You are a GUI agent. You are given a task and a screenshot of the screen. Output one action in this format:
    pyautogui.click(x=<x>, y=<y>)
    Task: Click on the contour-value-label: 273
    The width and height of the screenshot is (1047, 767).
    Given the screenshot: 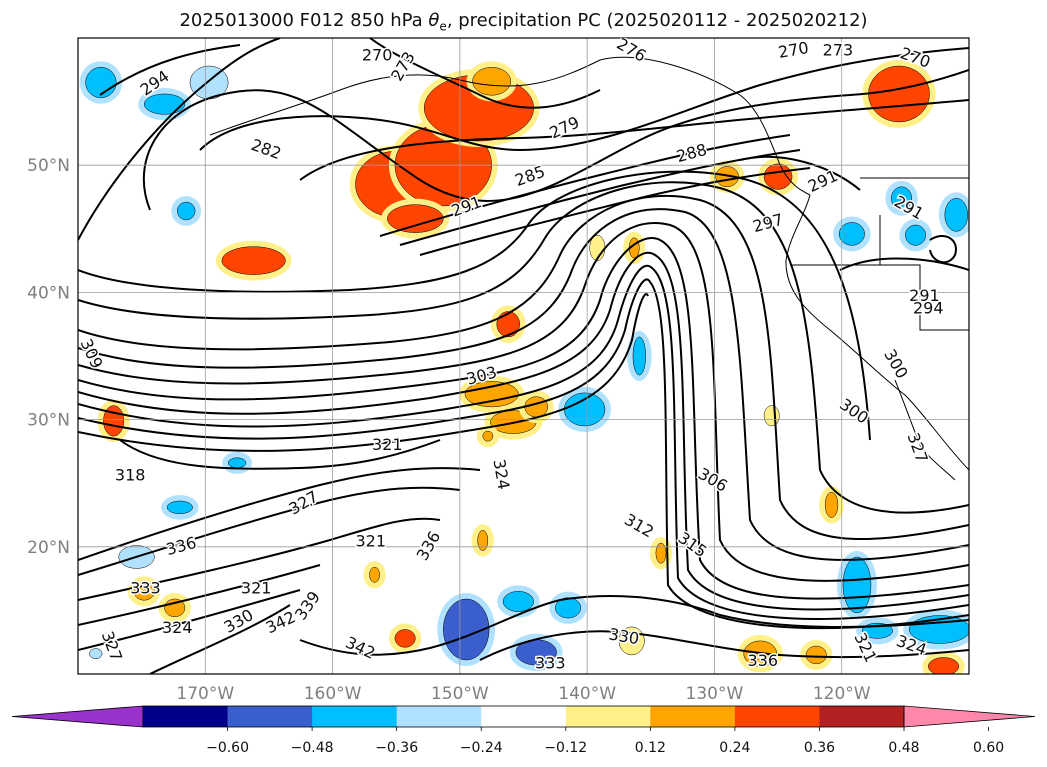 What is the action you would take?
    pyautogui.click(x=838, y=49)
    